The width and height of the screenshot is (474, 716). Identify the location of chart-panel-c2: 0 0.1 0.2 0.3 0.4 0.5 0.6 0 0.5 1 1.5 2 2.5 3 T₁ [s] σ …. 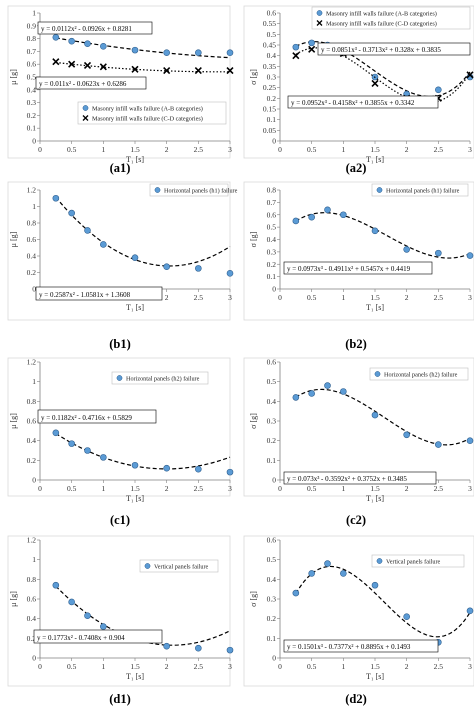
(358, 430).